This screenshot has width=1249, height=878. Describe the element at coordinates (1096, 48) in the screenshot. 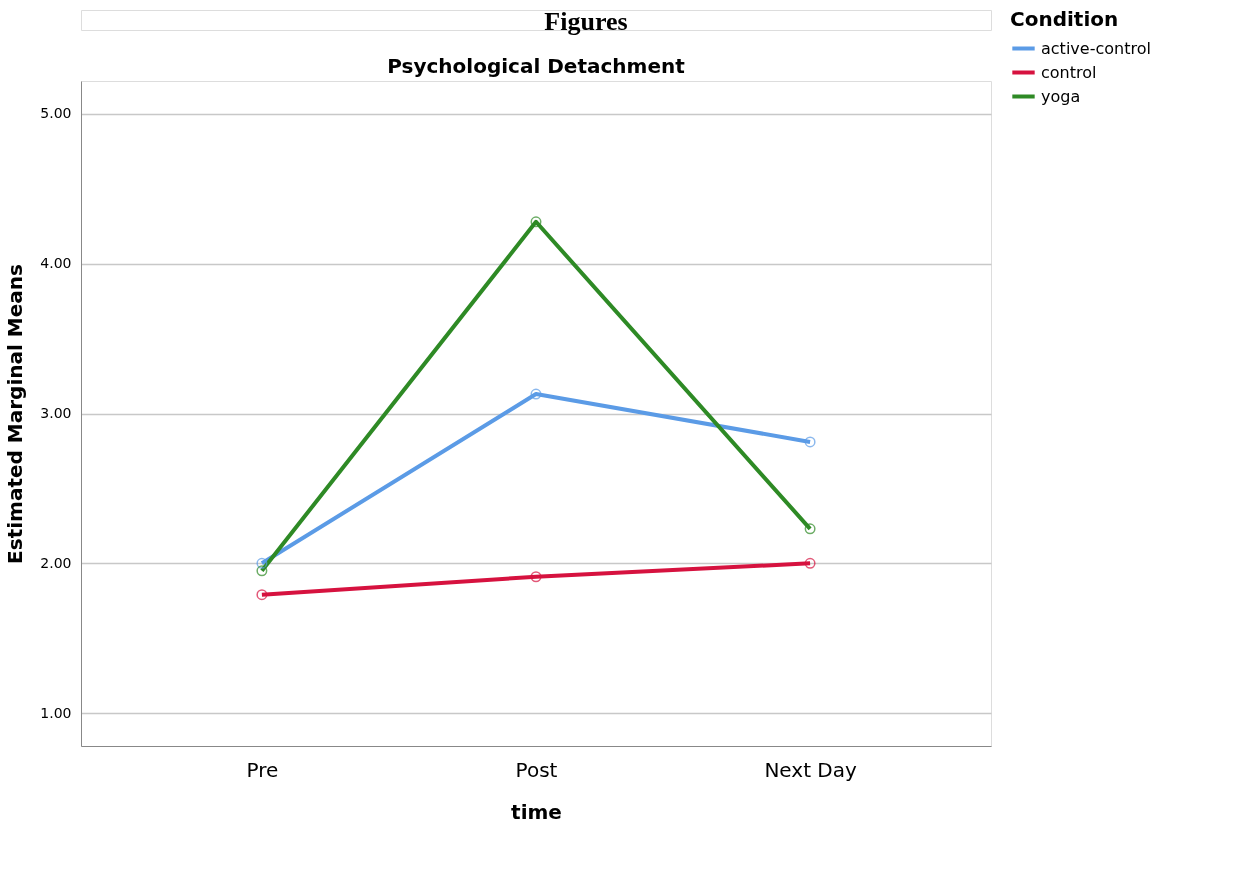

I see `legend-label: active-control` at that location.